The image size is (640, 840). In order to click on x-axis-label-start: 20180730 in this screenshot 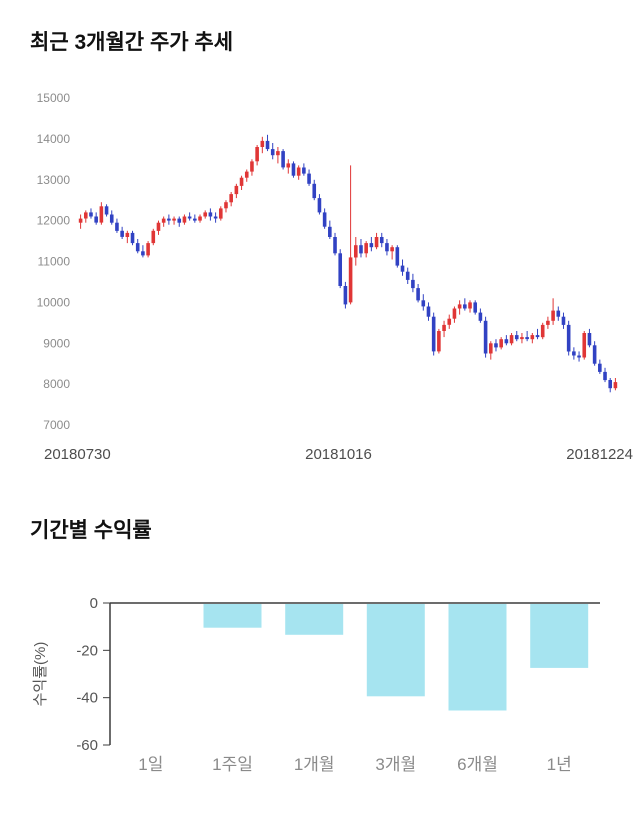, I will do `click(77, 454)`.